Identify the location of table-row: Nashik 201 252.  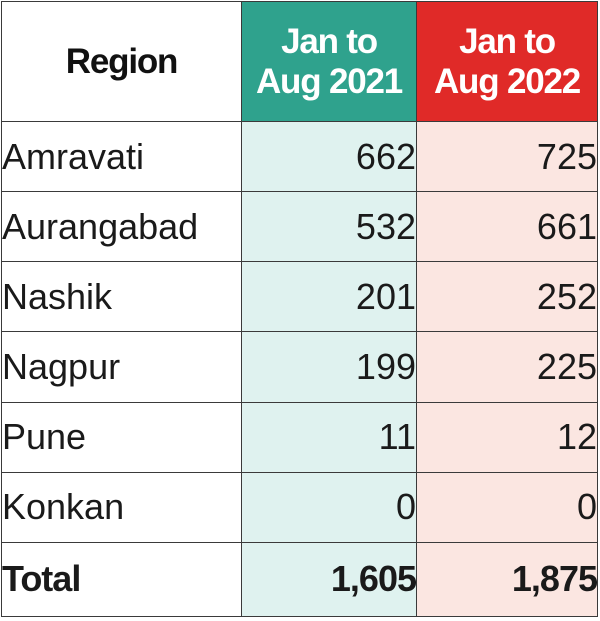
(299, 297).